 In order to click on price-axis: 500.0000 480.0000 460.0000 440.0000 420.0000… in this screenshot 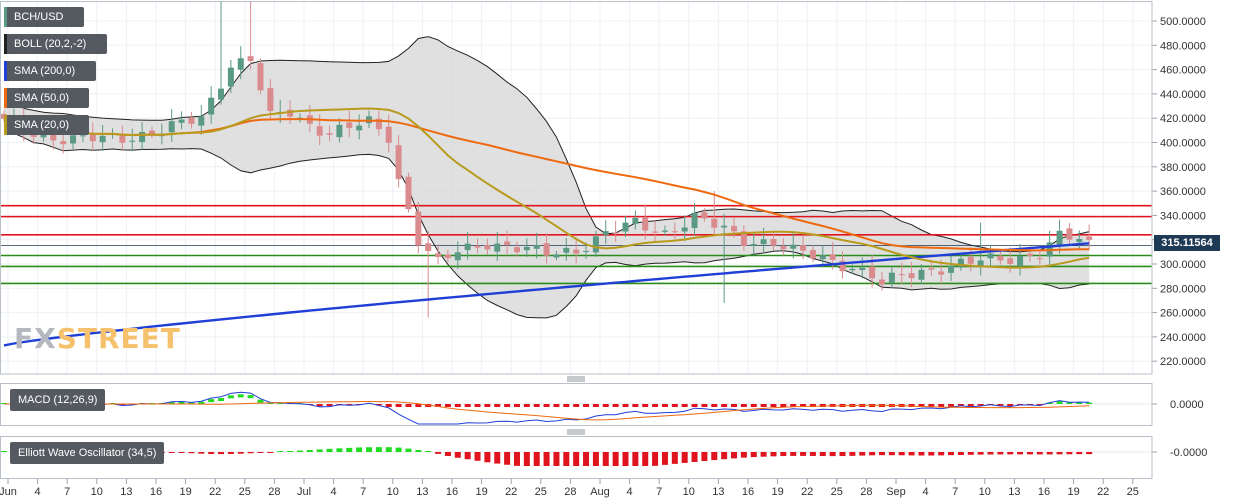, I will do `click(1179, 192)`.